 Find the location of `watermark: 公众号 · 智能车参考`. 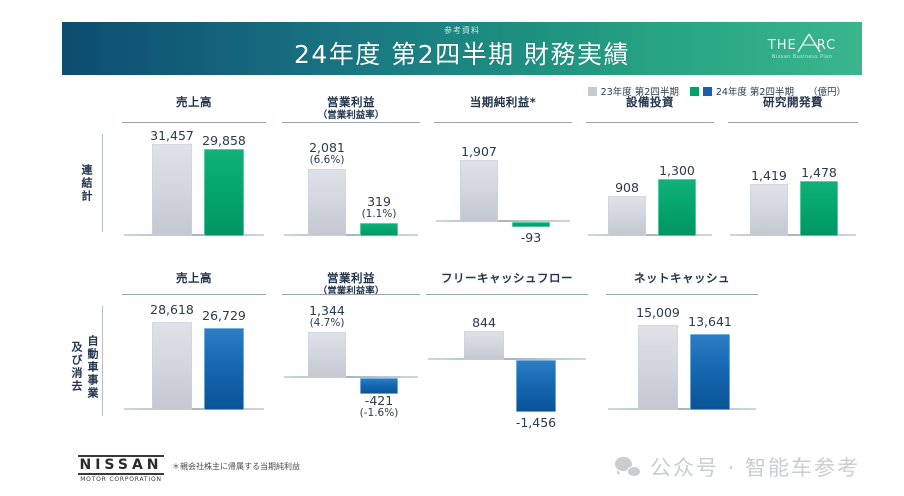

watermark: 公众号 · 智能车参考 is located at coordinates (737, 467).